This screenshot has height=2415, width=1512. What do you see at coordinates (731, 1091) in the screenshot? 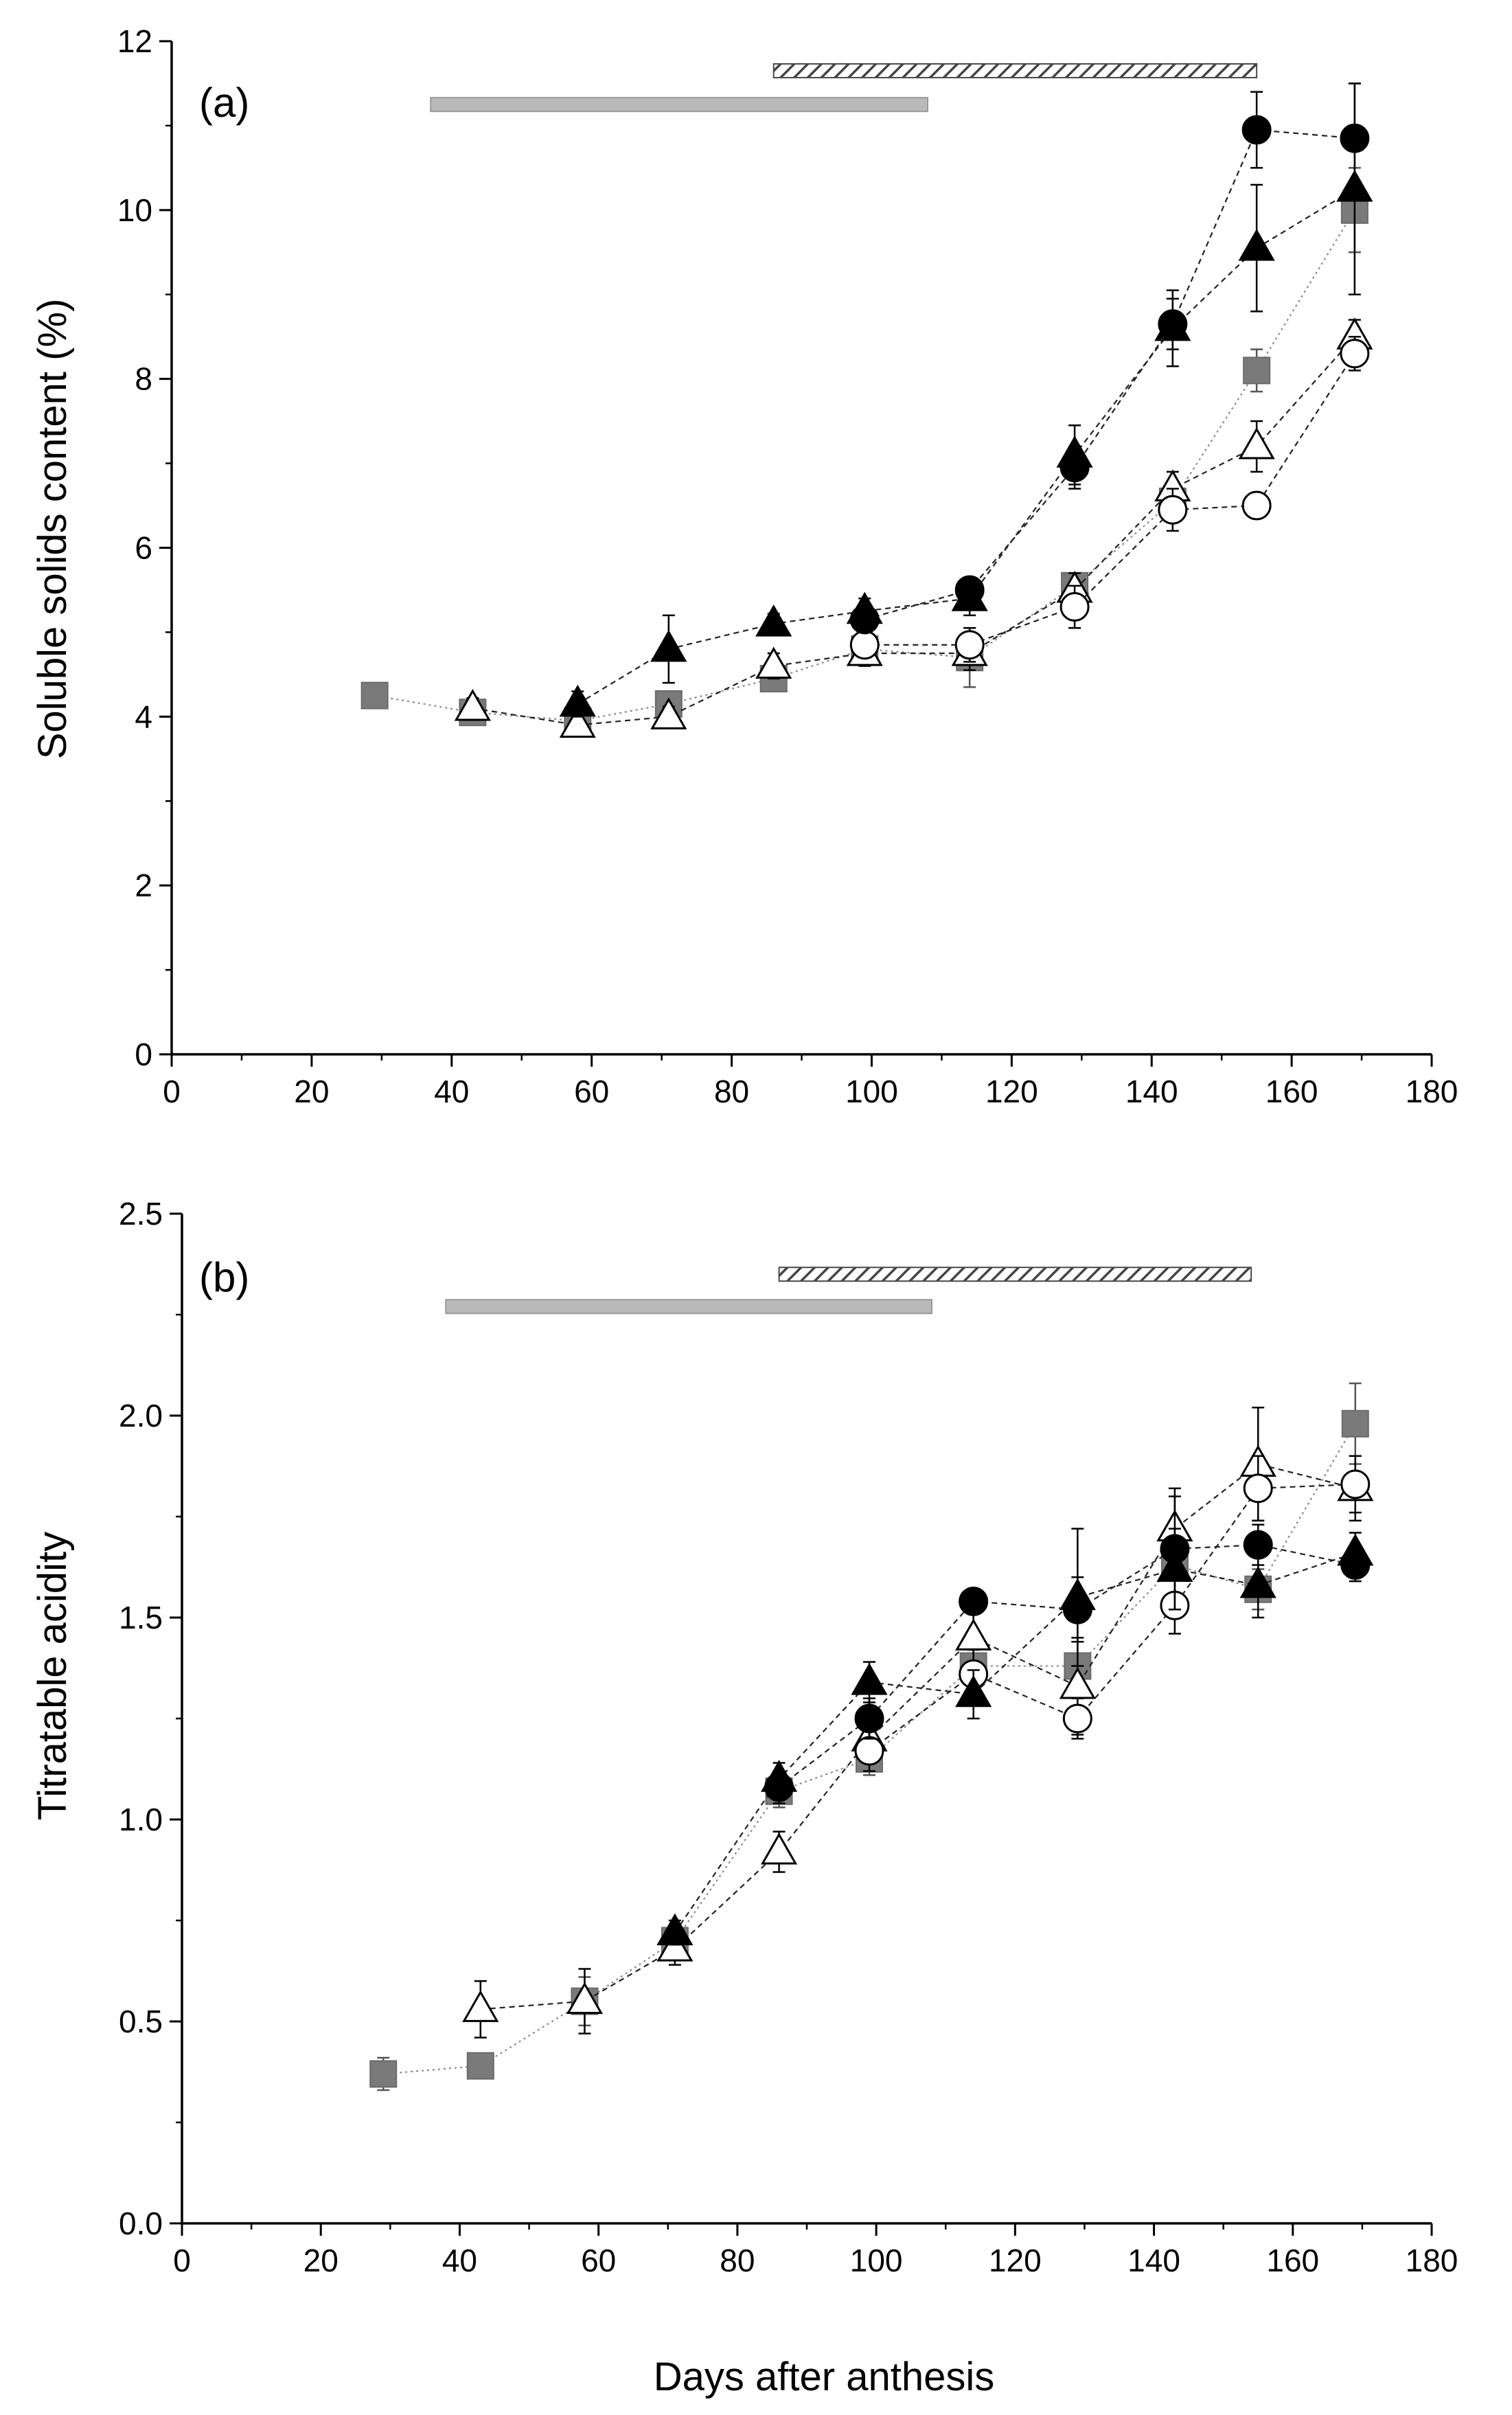
I see `panel-a-x-tick-label: 80` at bounding box center [731, 1091].